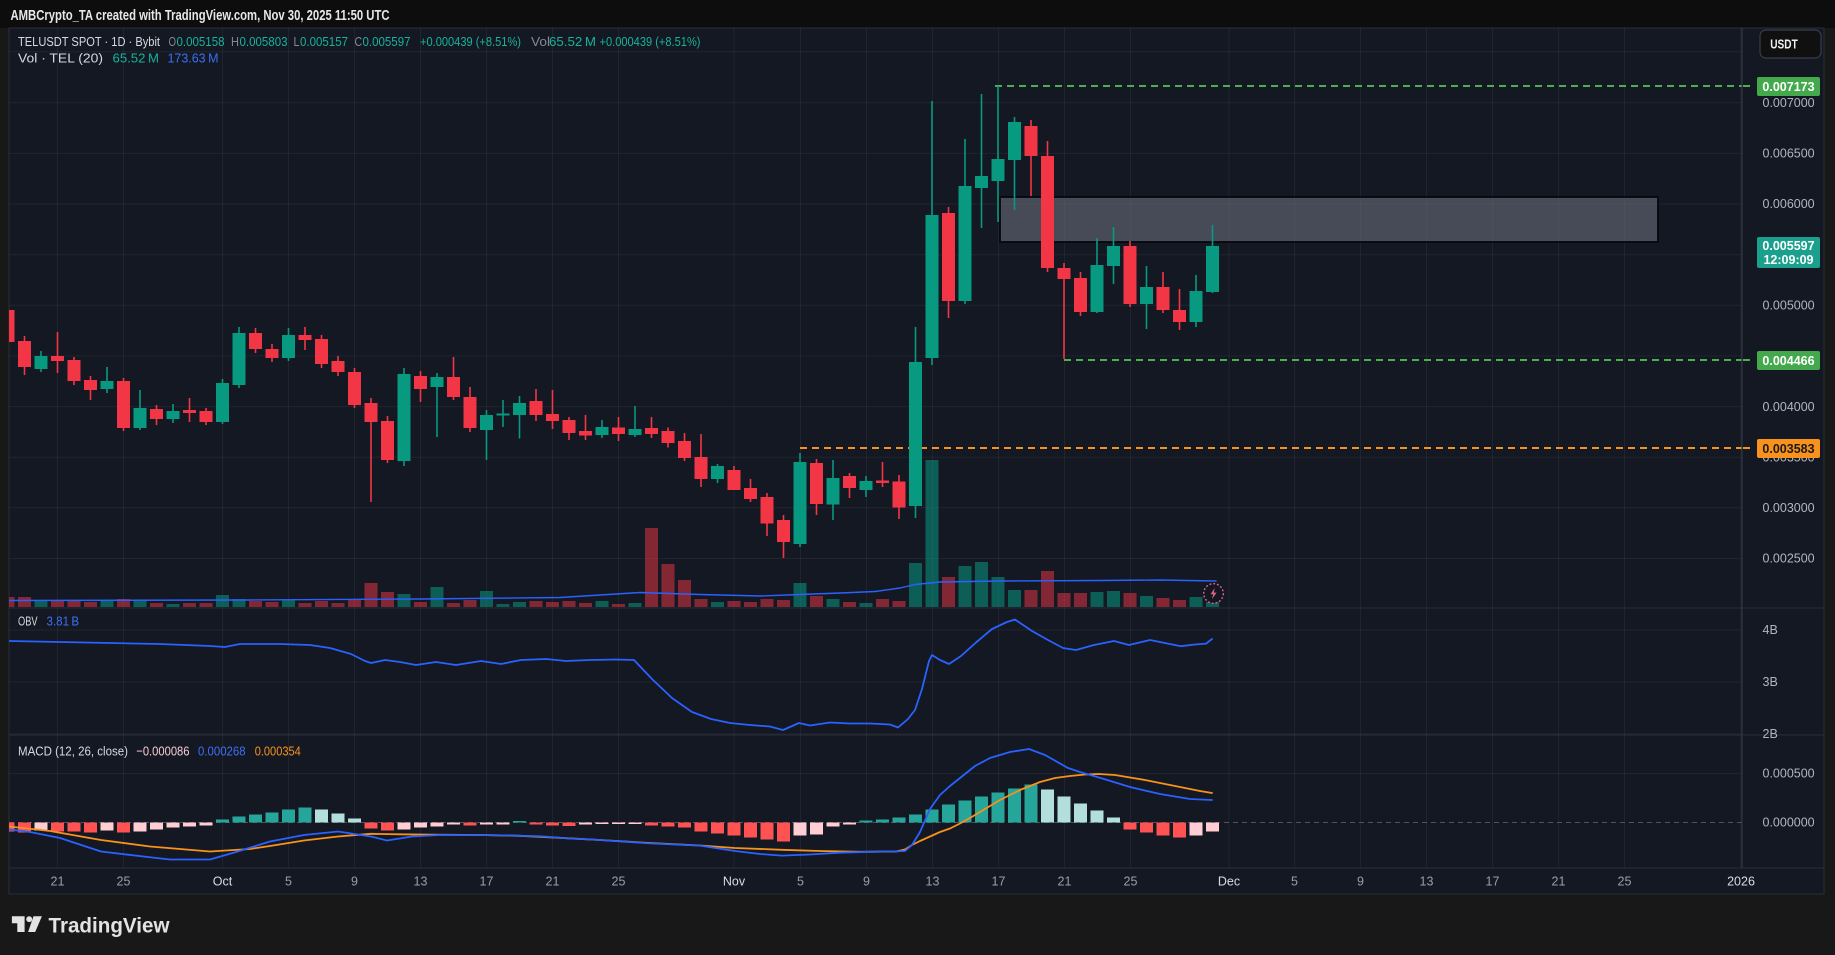 This screenshot has width=1835, height=955. I want to click on svg-text: Vol, so click(540, 41).